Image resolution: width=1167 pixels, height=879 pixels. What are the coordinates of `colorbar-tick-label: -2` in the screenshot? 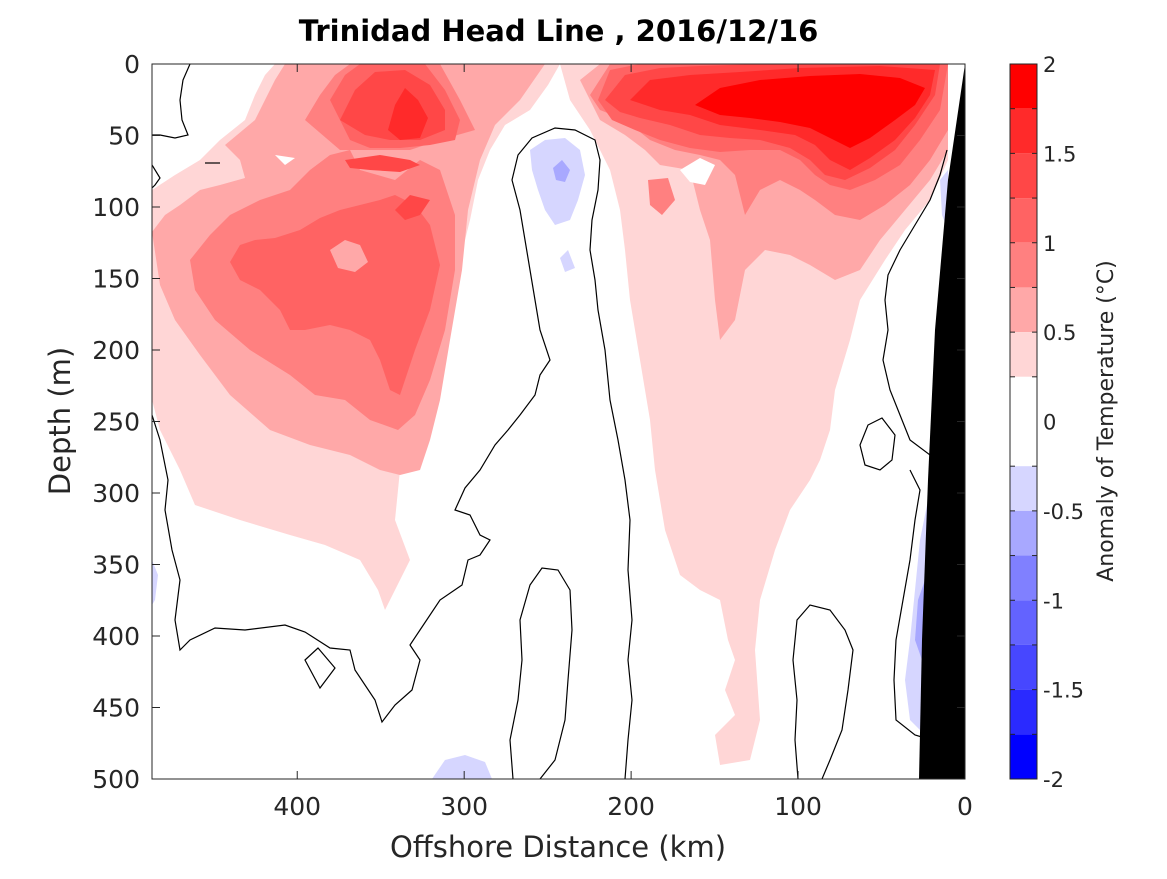 It's located at (1053, 780).